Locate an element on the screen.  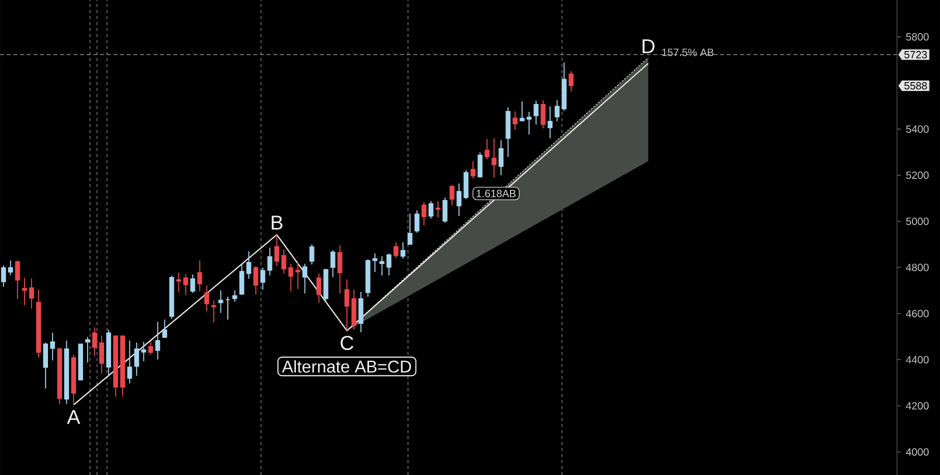
y-tick-label: 5200 is located at coordinates (917, 175).